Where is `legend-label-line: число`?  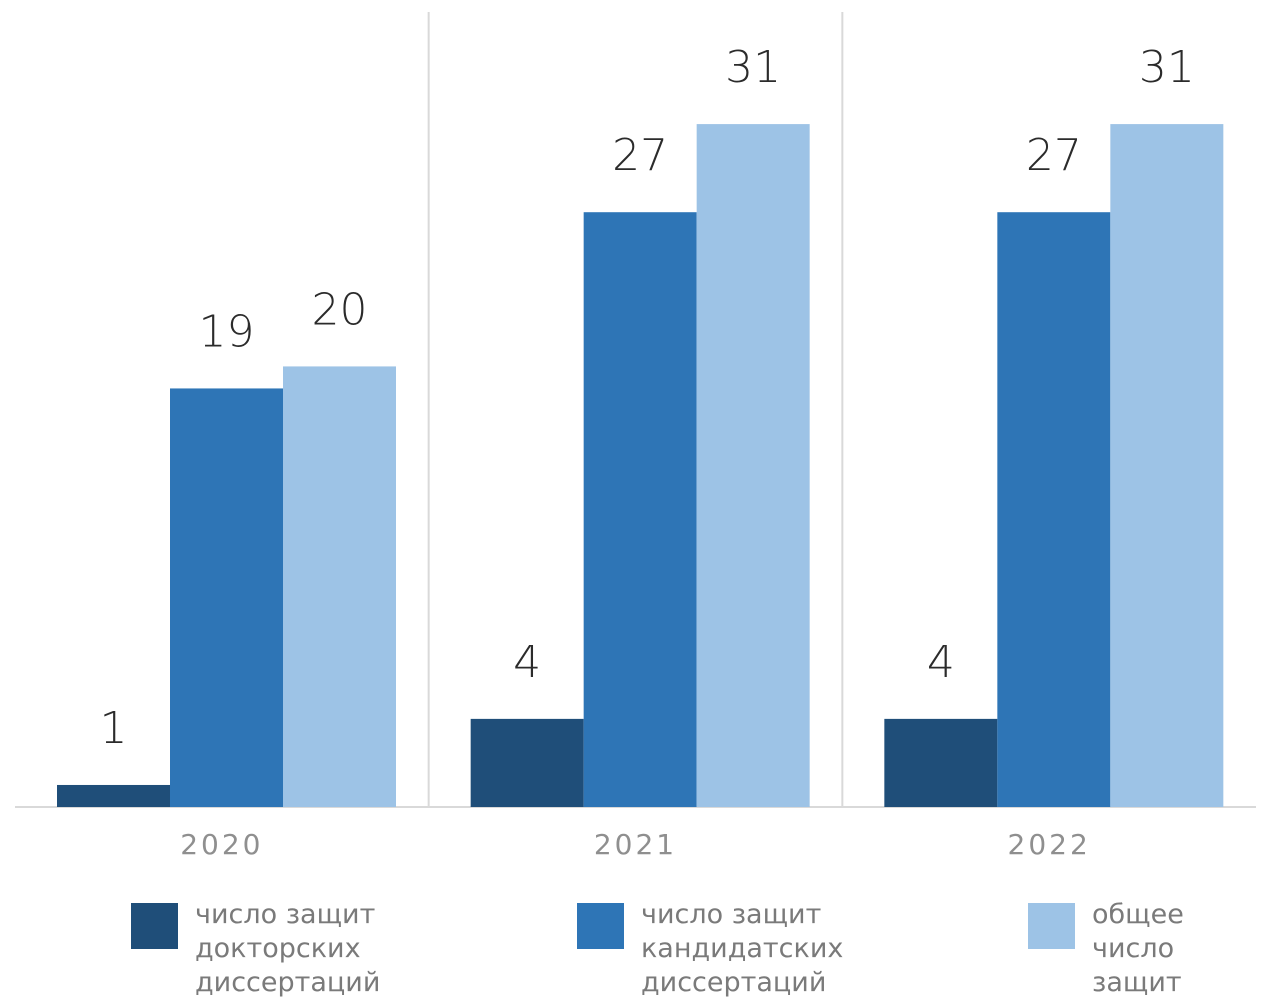
legend-label-line: число is located at coordinates (1133, 948).